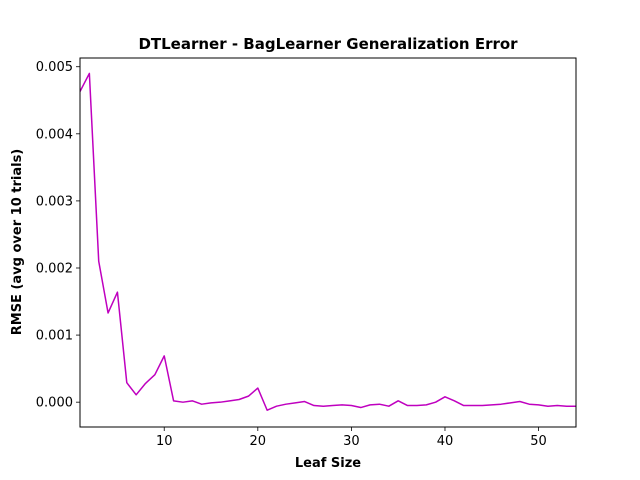  Describe the element at coordinates (58, 235) in the screenshot. I see `y-axis-ticks: 0.000 0.001 0.002 0.003 0.004 0.005` at that location.